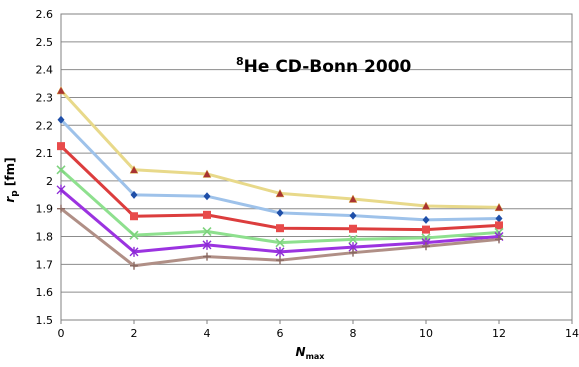 The image size is (579, 367). I want to click on x-axis-title-subscript: max, so click(316, 356).